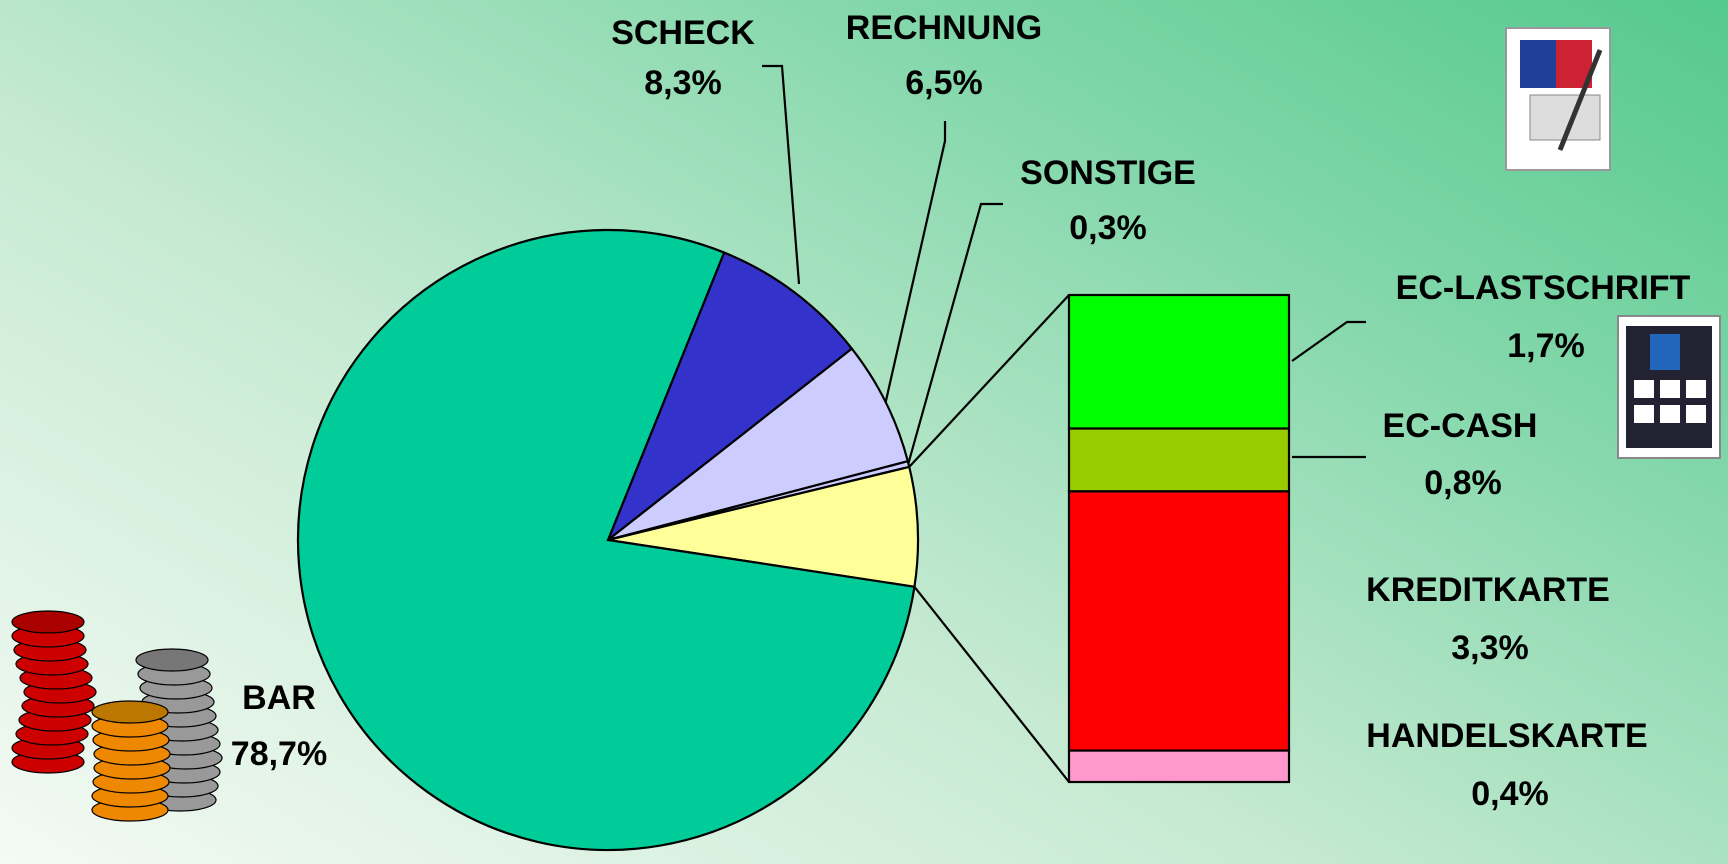  I want to click on segment-value-label: 3,3%, so click(1490, 648).